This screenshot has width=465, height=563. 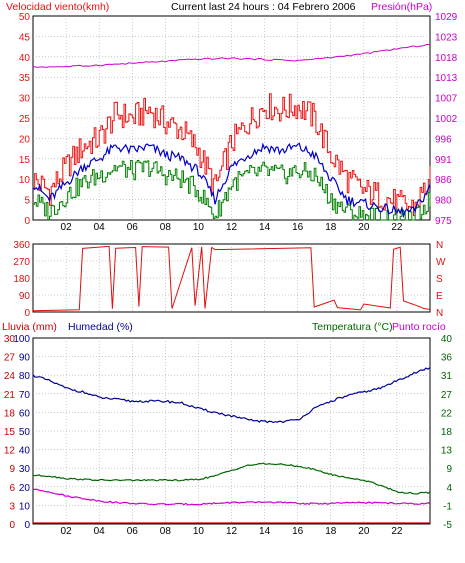 What do you see at coordinates (27, 525) in the screenshot?
I see `humidity-tick-label: 0` at bounding box center [27, 525].